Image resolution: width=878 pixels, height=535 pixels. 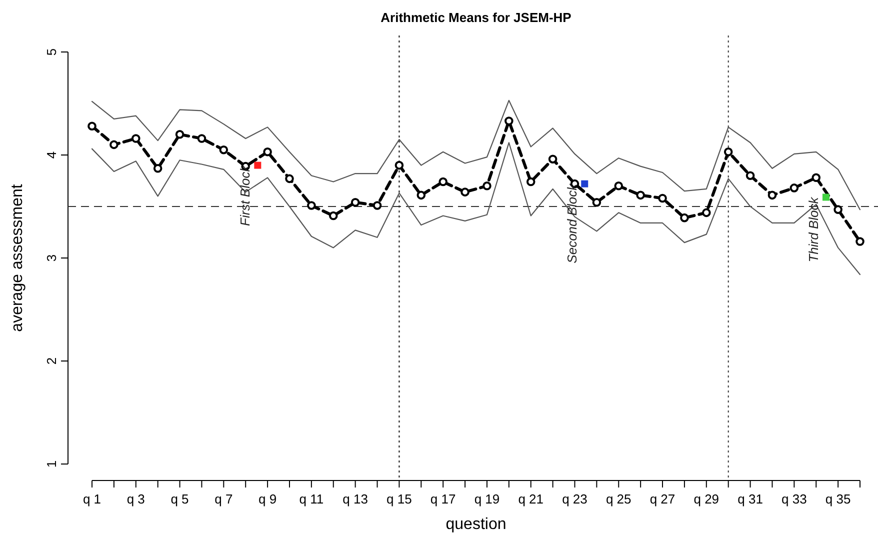 I want to click on x-tick-label: q 33, so click(x=794, y=499).